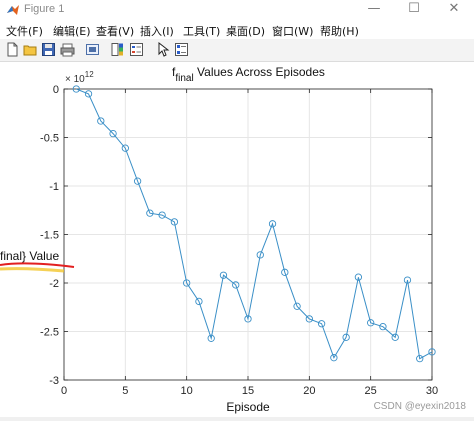 This screenshot has height=421, width=474. I want to click on x-axis-label: Episode, so click(248, 407).